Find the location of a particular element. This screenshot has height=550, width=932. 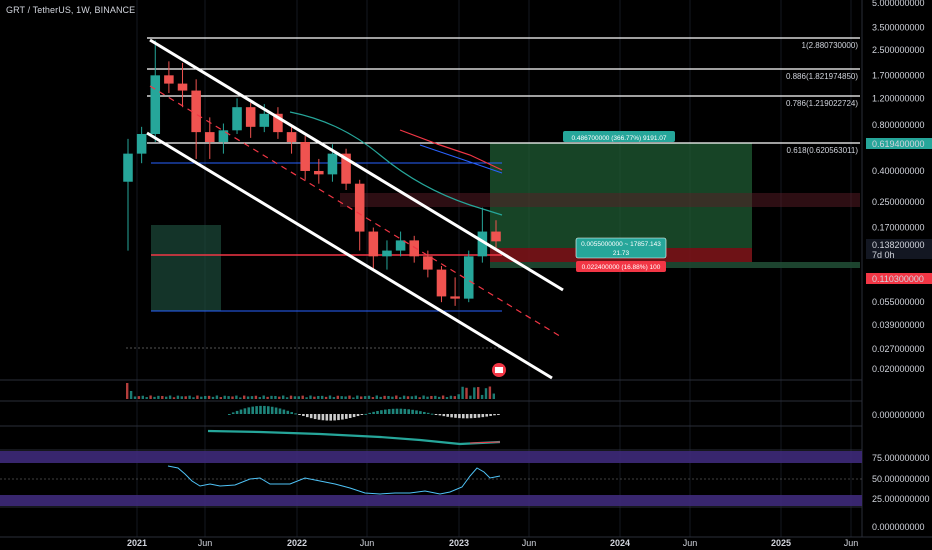

price-label-5: 0.400000000 is located at coordinates (898, 171).